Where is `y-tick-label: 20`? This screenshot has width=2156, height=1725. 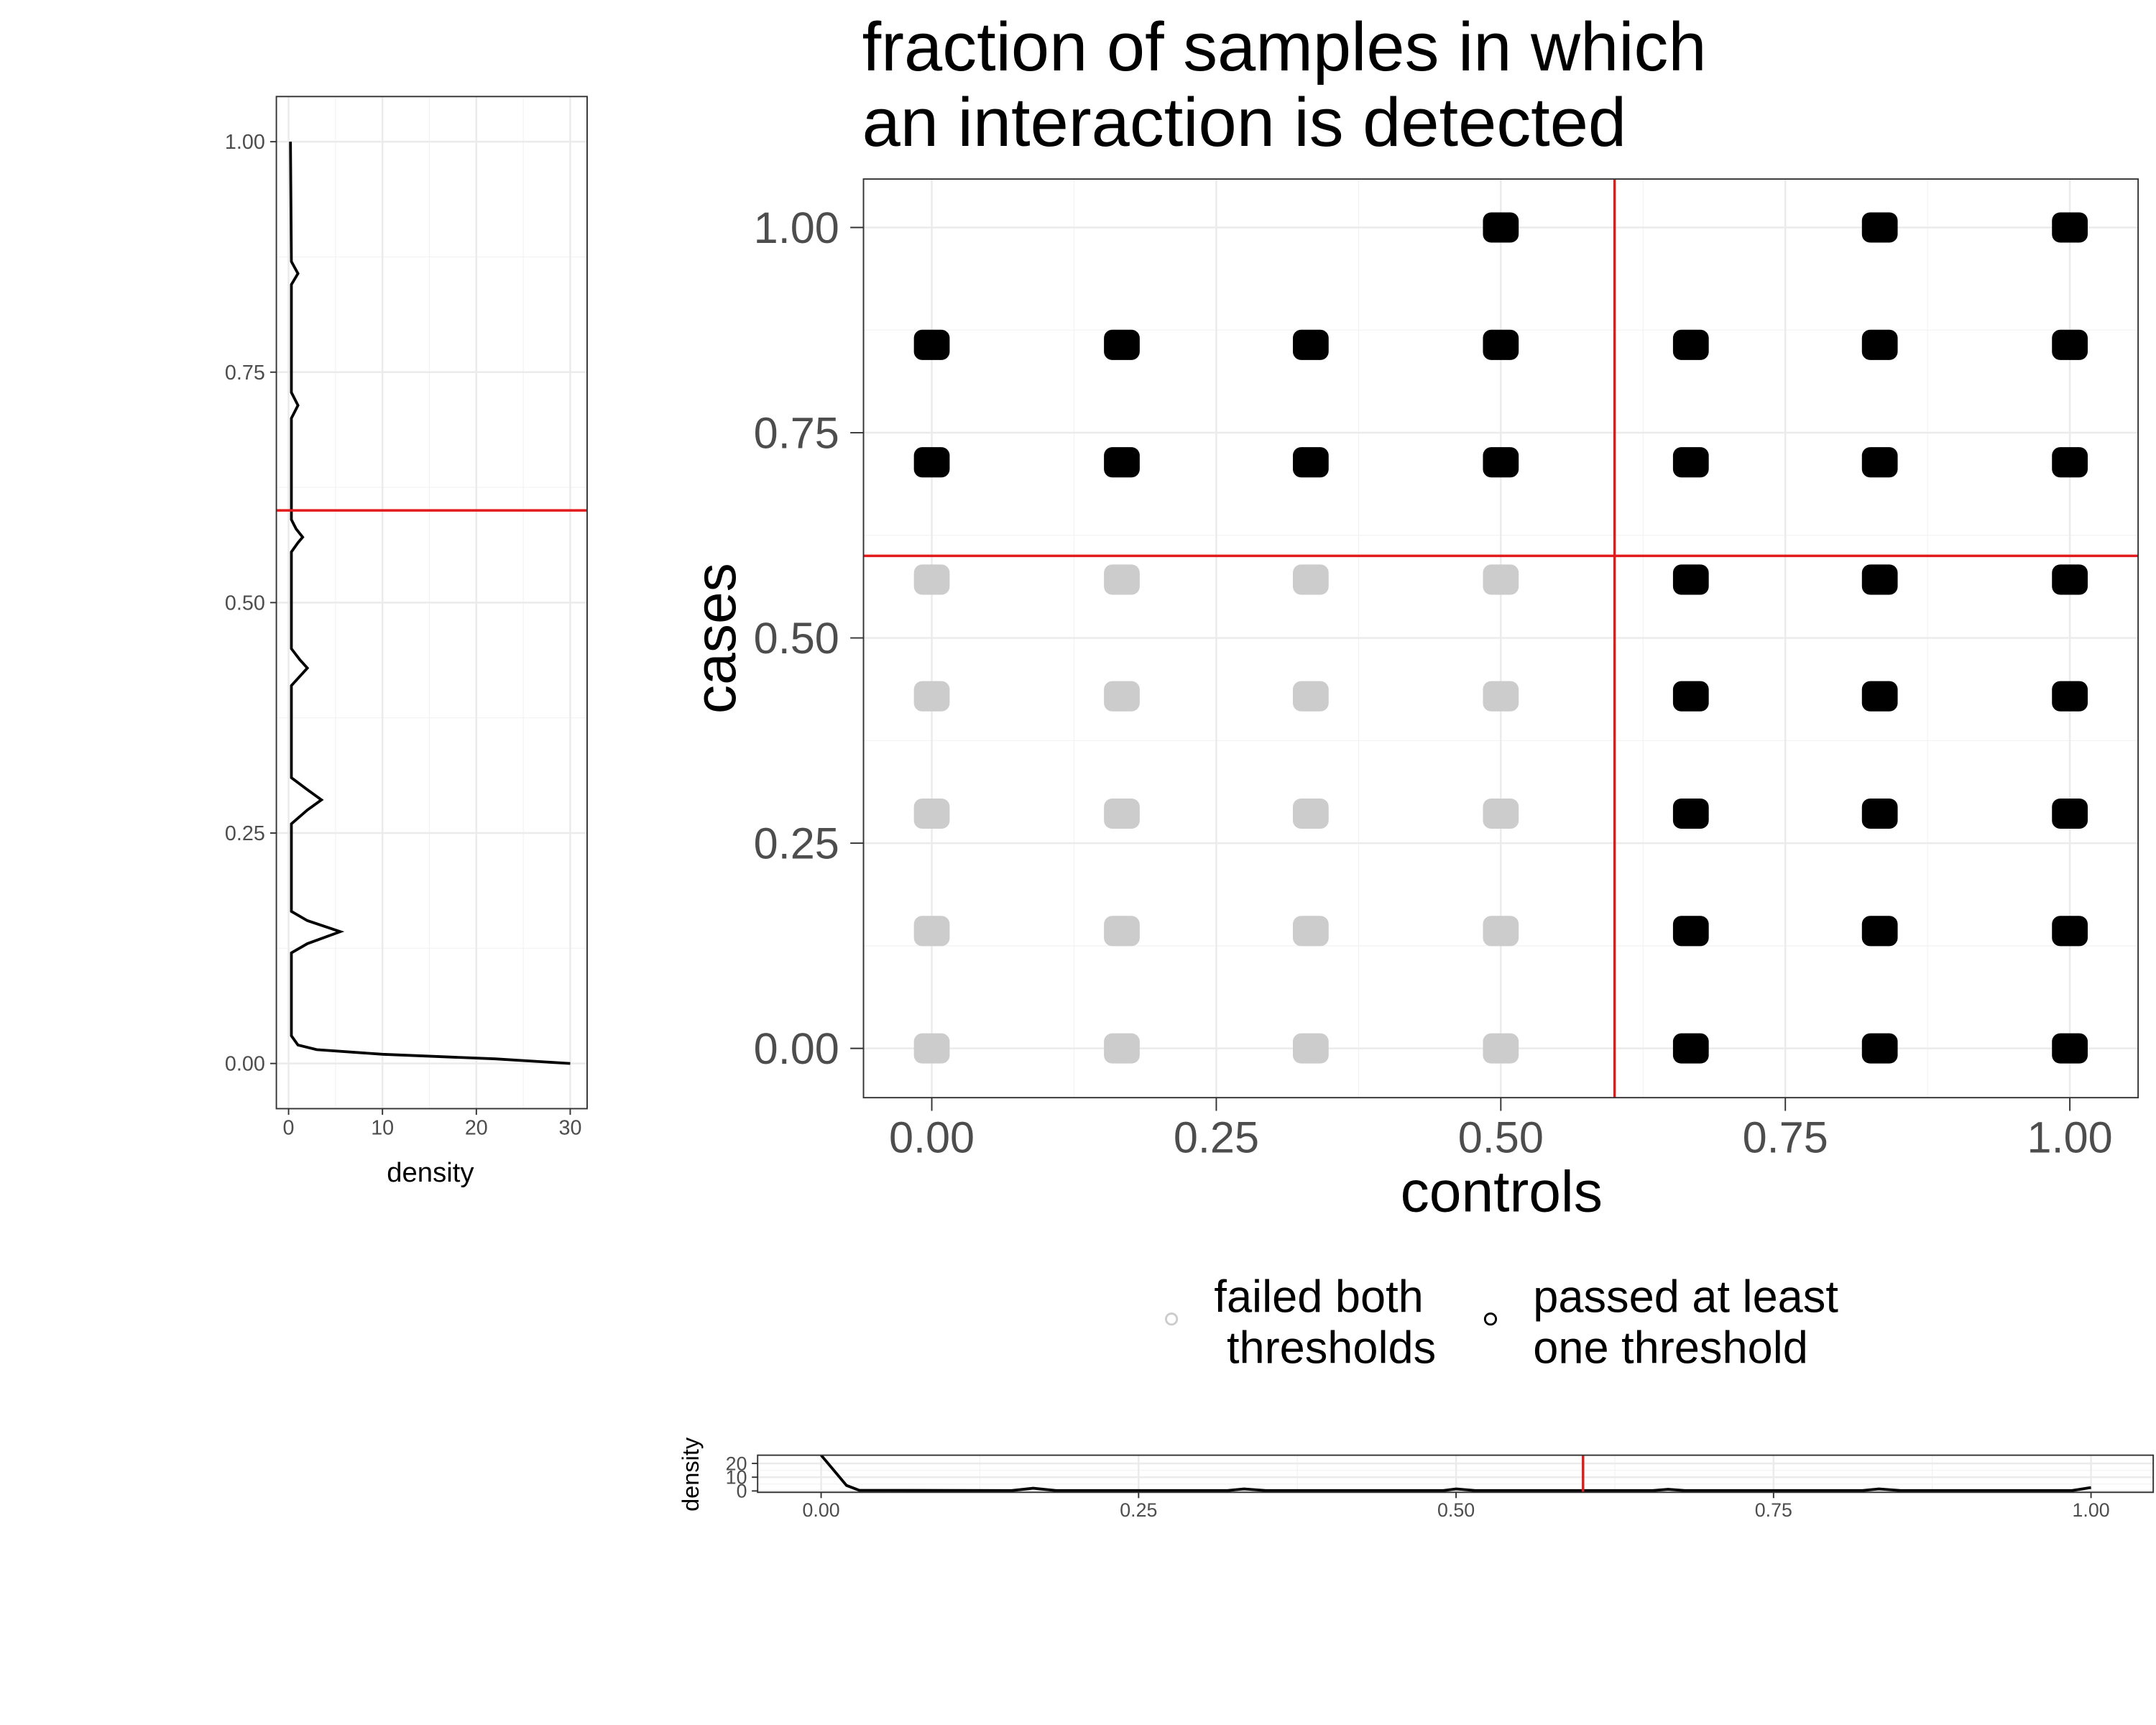 y-tick-label: 20 is located at coordinates (737, 1463).